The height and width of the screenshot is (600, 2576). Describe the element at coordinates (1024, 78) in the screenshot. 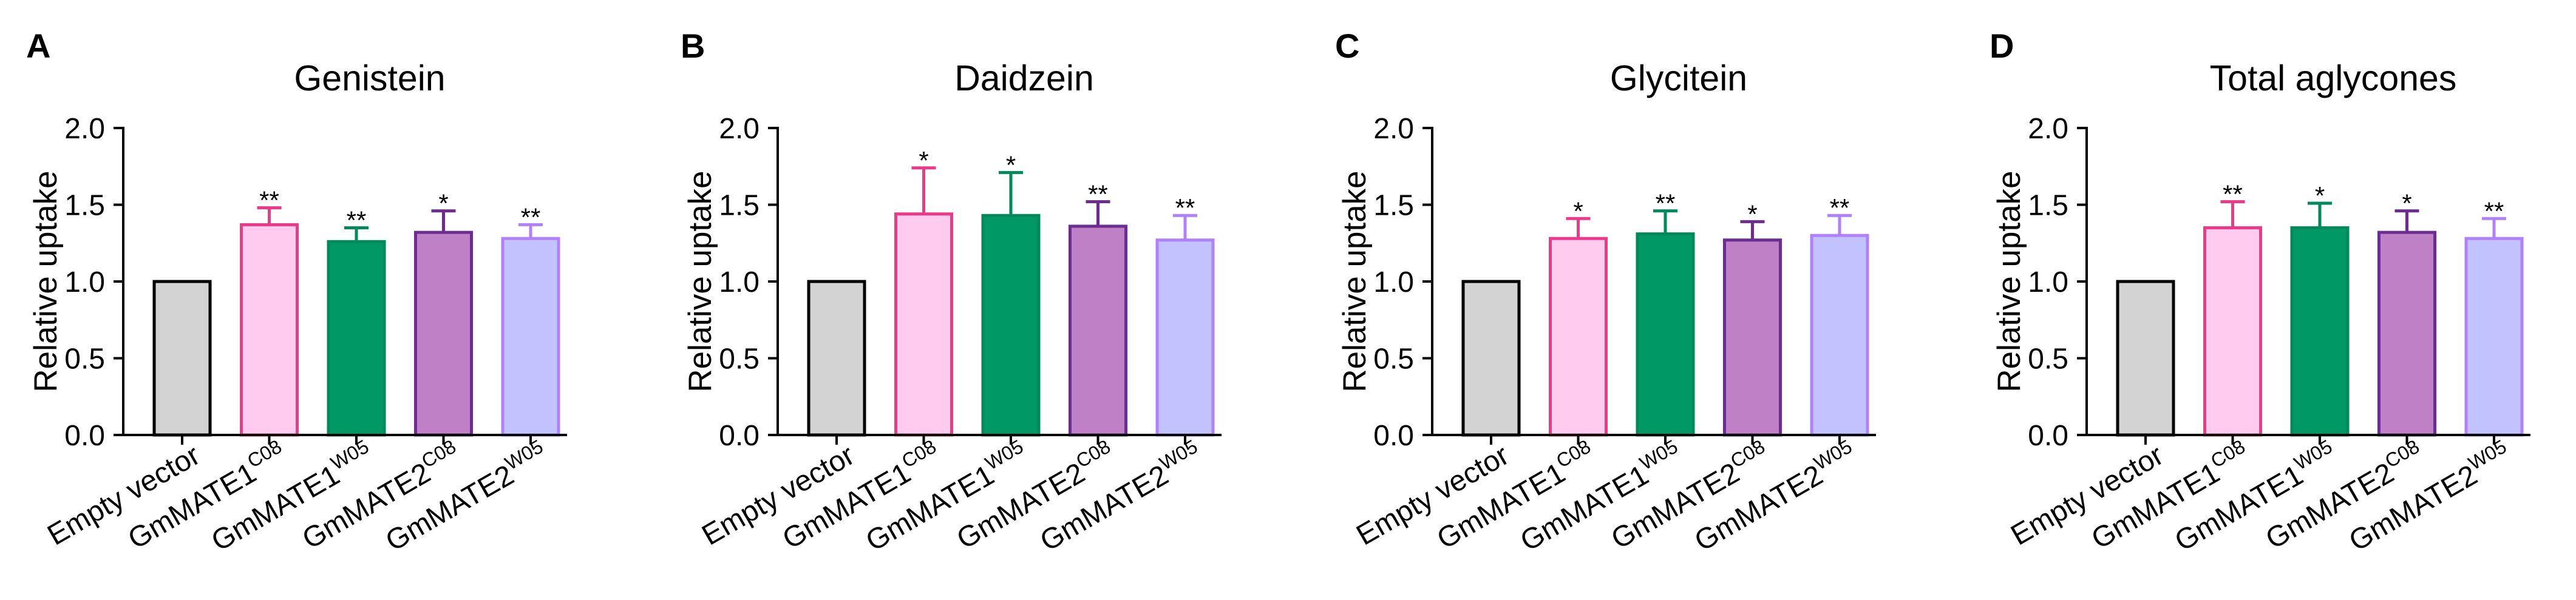

I see `chart-title: Daidzein` at that location.